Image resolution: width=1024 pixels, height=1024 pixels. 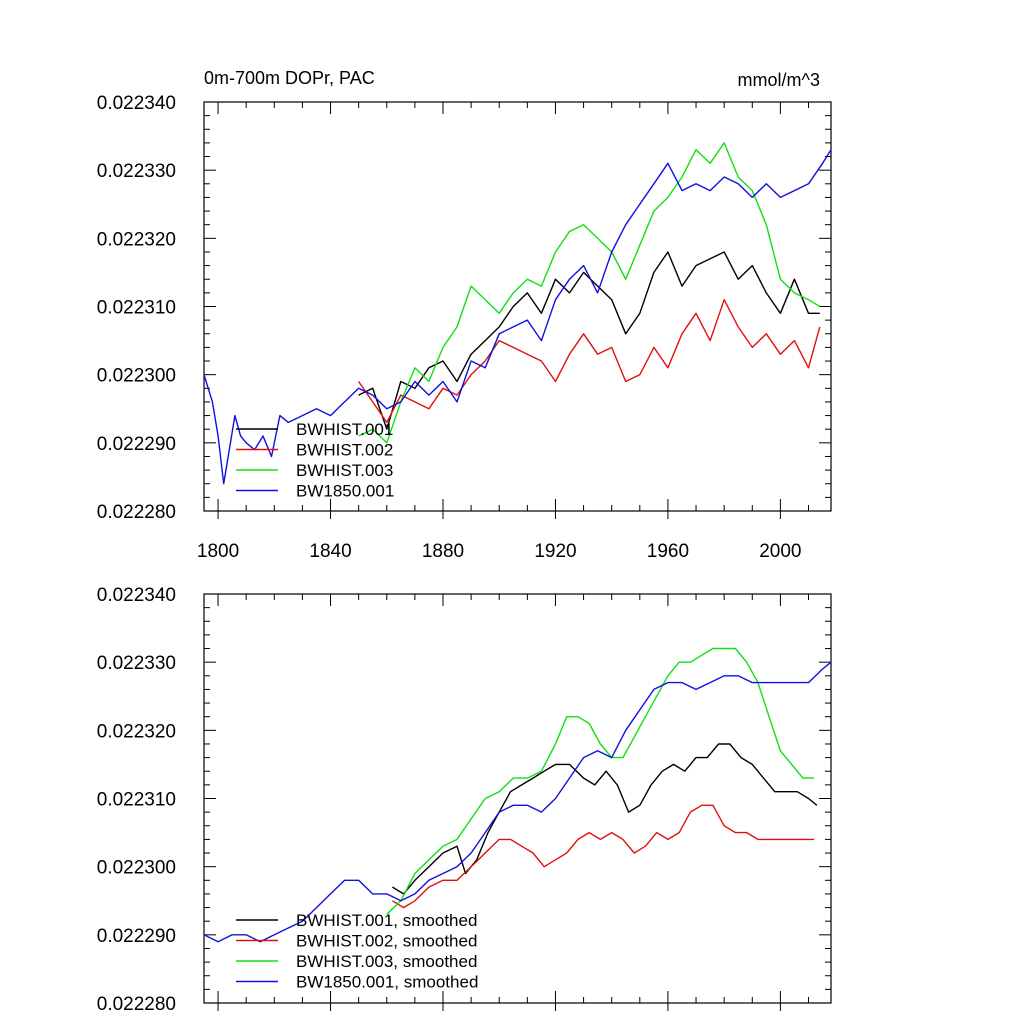 What do you see at coordinates (668, 551) in the screenshot?
I see `x-tick-label: 1960` at bounding box center [668, 551].